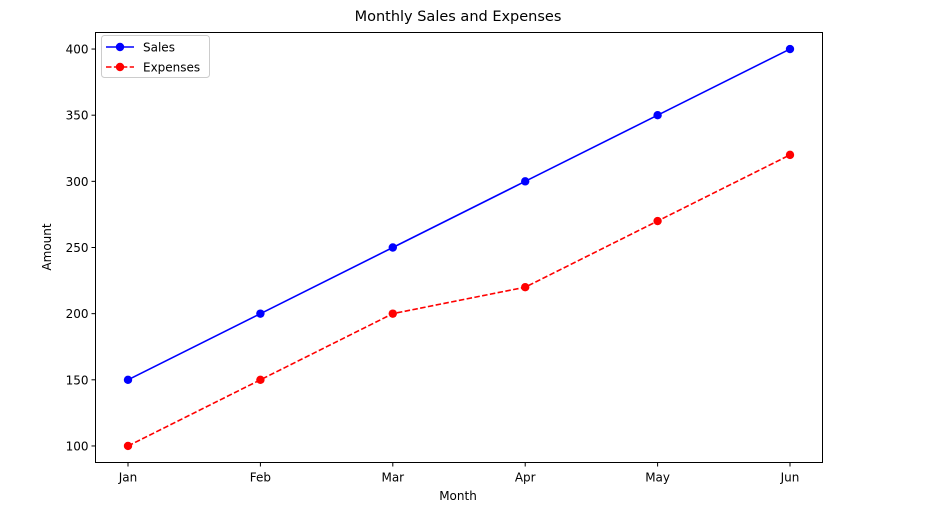 Image resolution: width=935 pixels, height=522 pixels. What do you see at coordinates (77, 380) in the screenshot?
I see `y-tick-label: 150` at bounding box center [77, 380].